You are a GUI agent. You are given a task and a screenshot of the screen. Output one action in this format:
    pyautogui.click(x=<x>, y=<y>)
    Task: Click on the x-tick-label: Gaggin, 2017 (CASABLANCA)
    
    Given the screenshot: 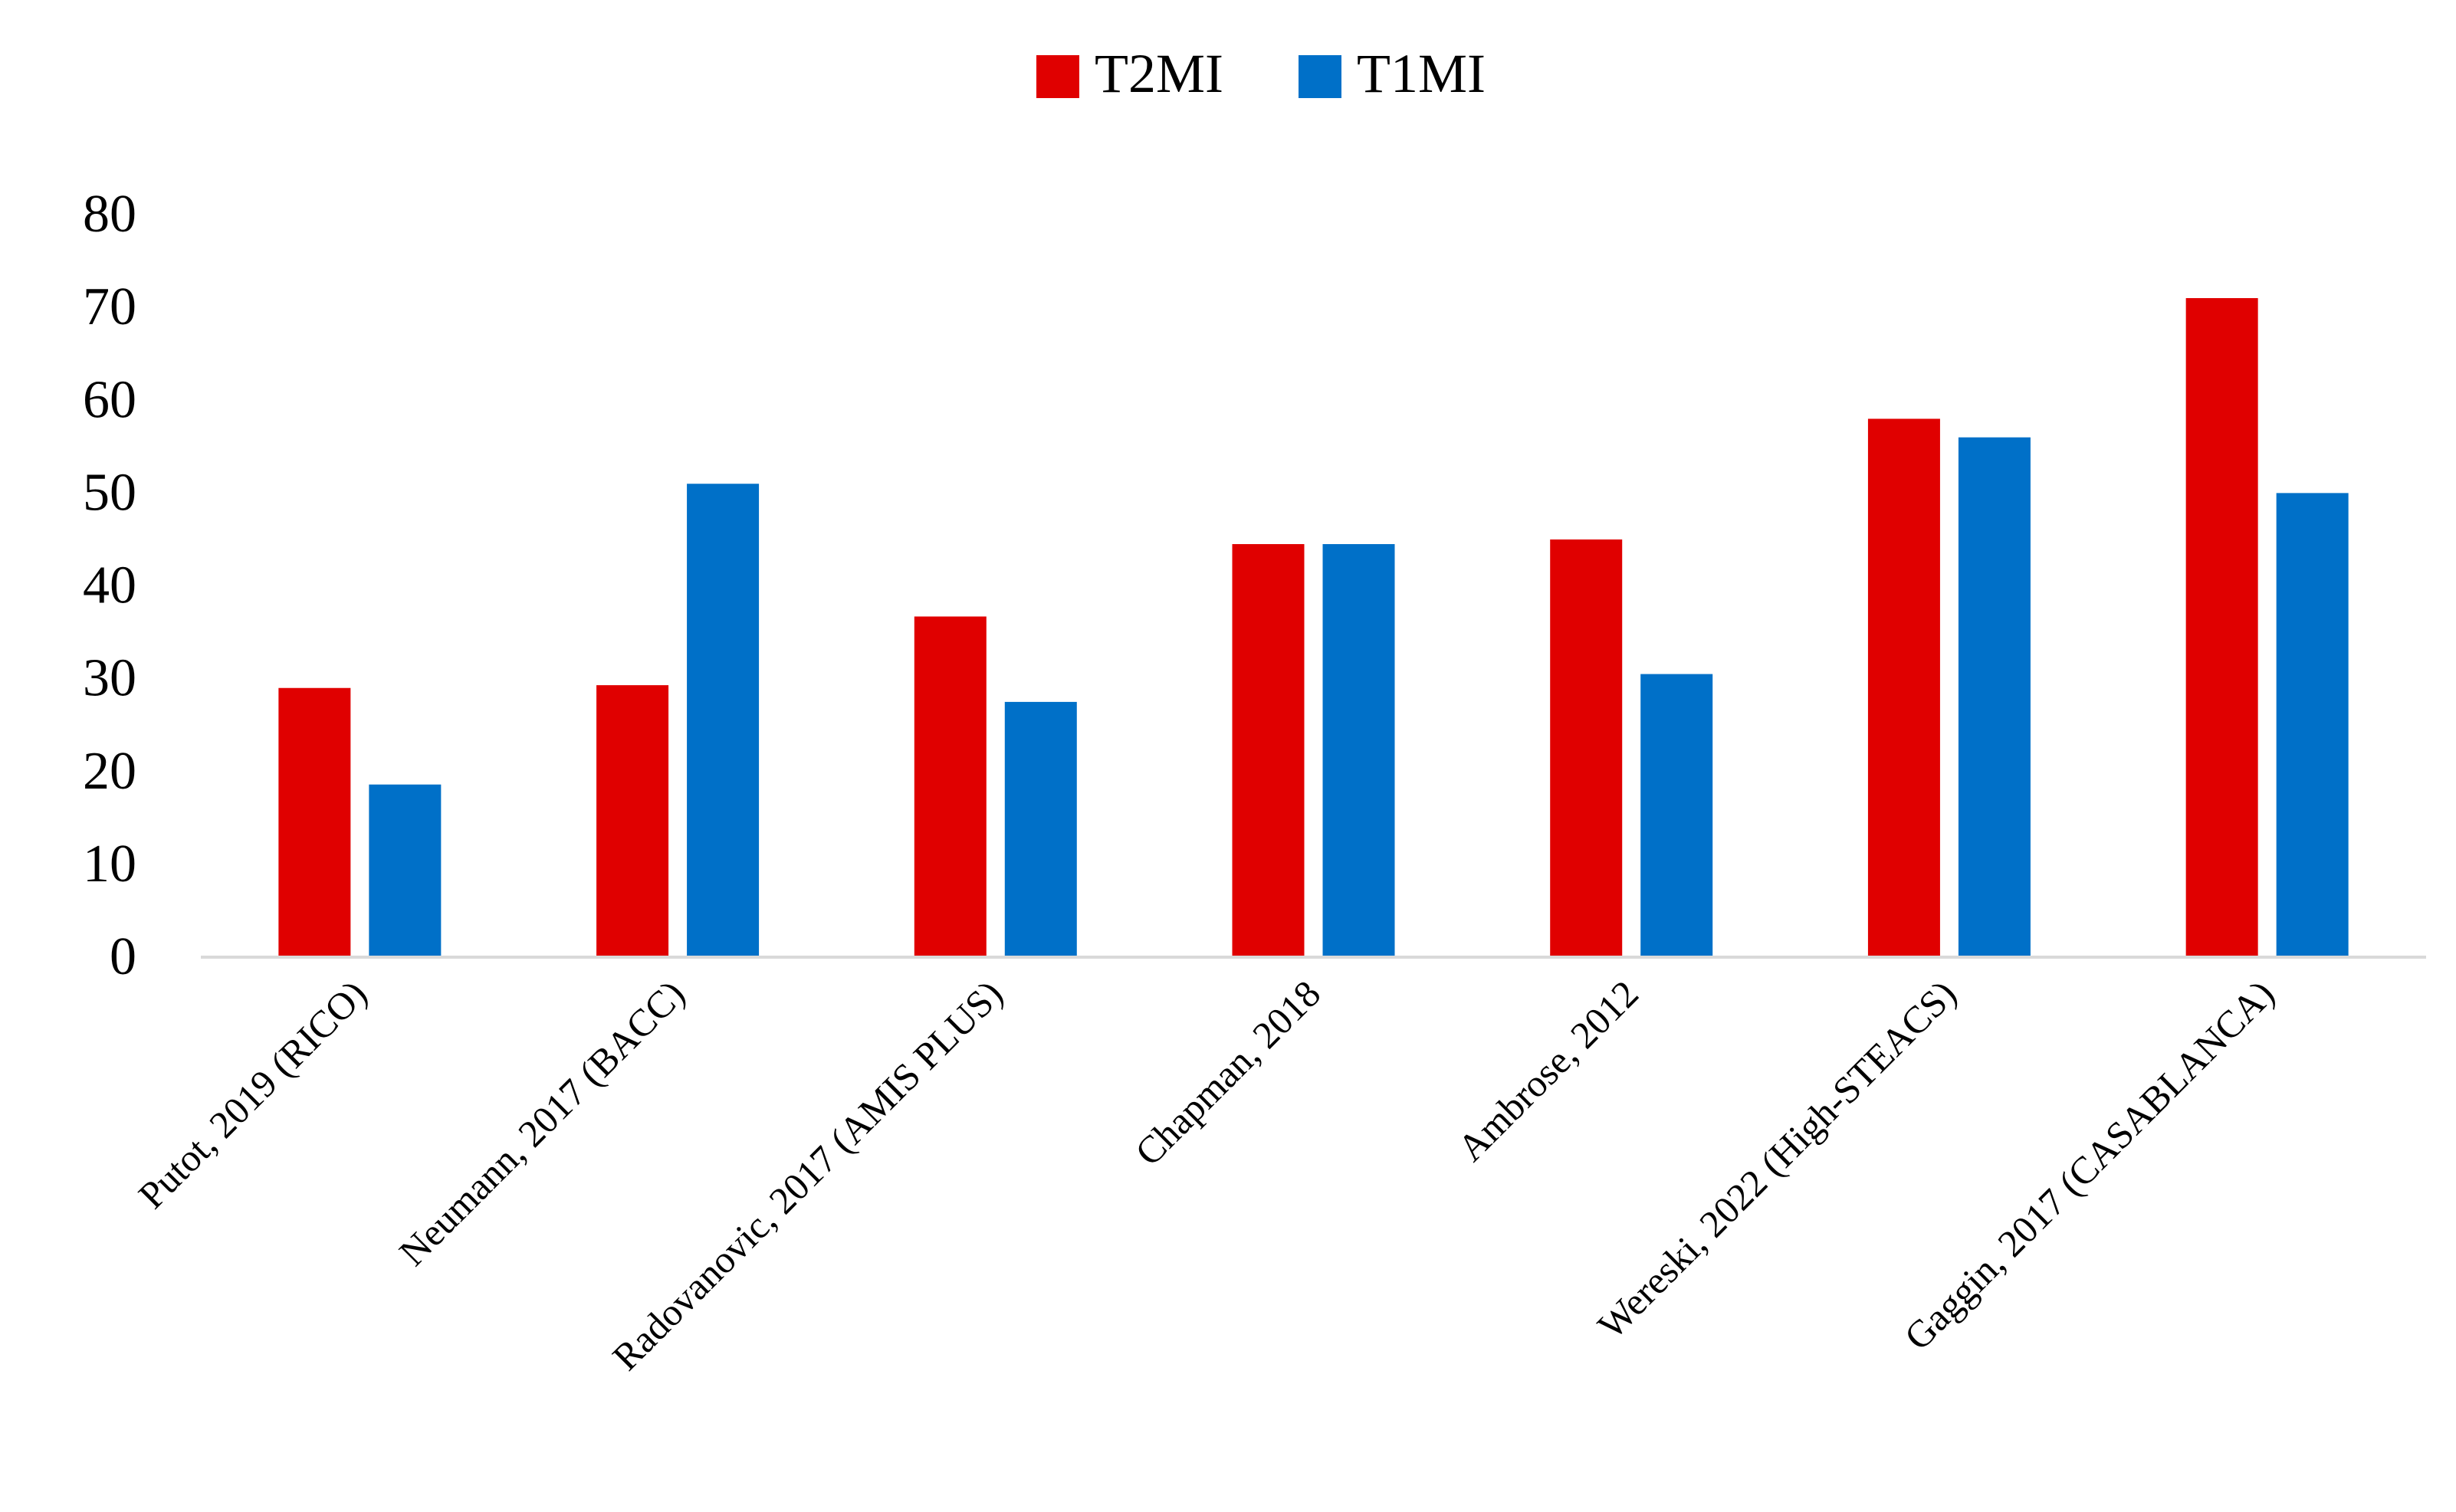 What is the action you would take?
    pyautogui.click(x=2089, y=1165)
    